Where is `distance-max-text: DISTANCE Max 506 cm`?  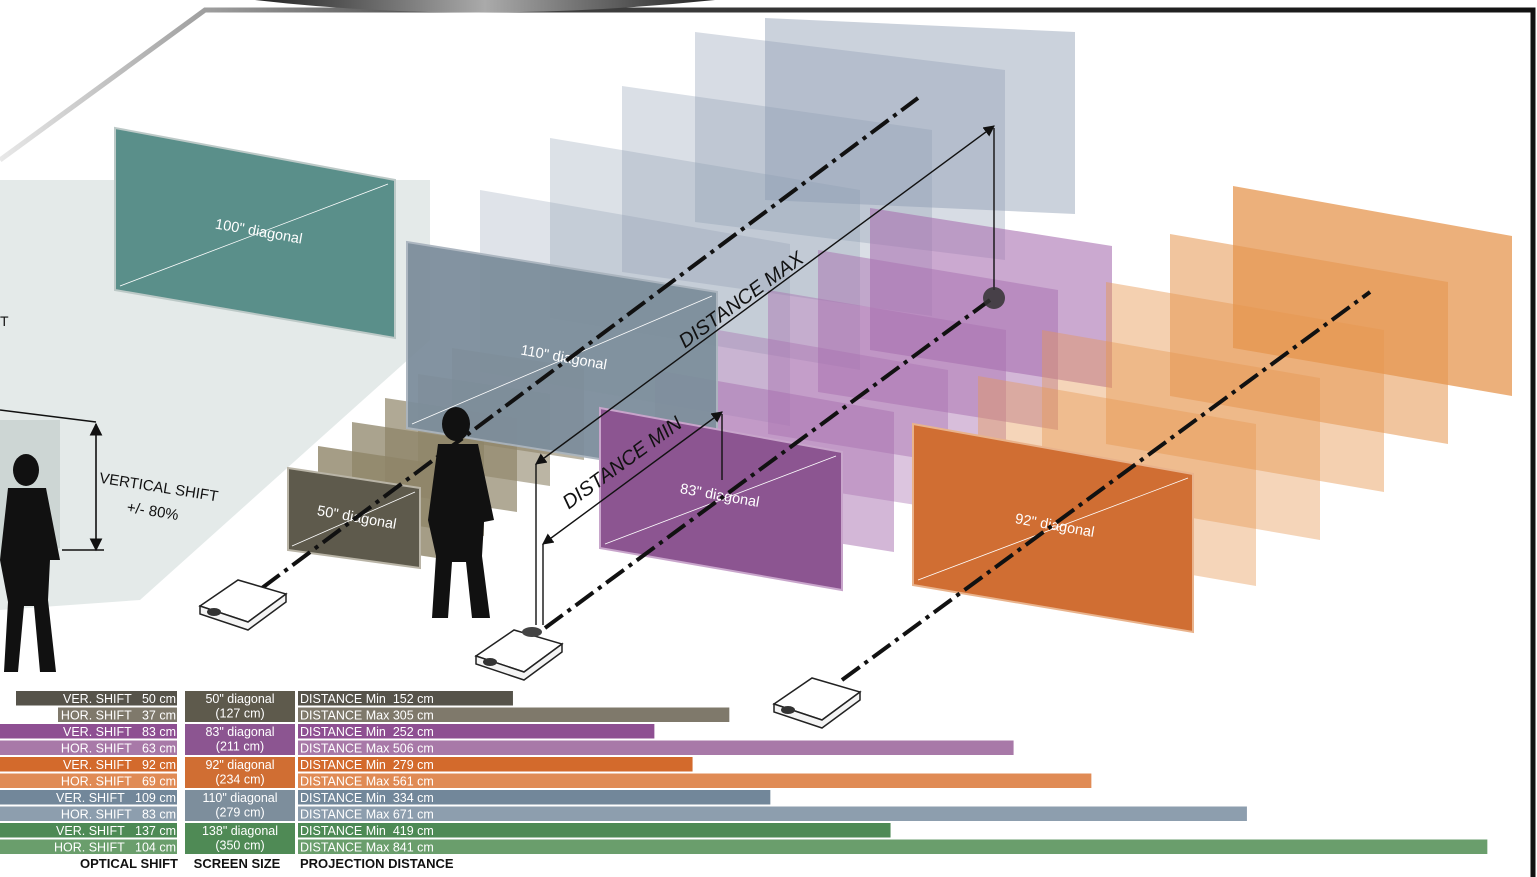
distance-max-text: DISTANCE Max 506 cm is located at coordinates (367, 749).